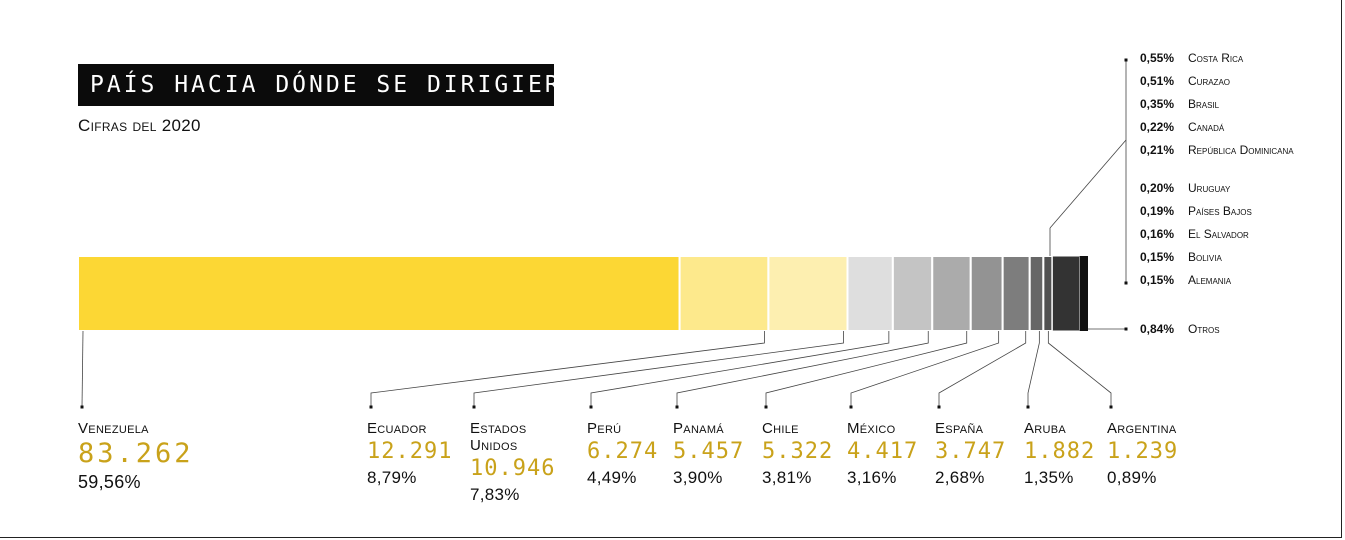 This screenshot has height=540, width=1345. I want to click on leader-dot-venezuela, so click(82, 407).